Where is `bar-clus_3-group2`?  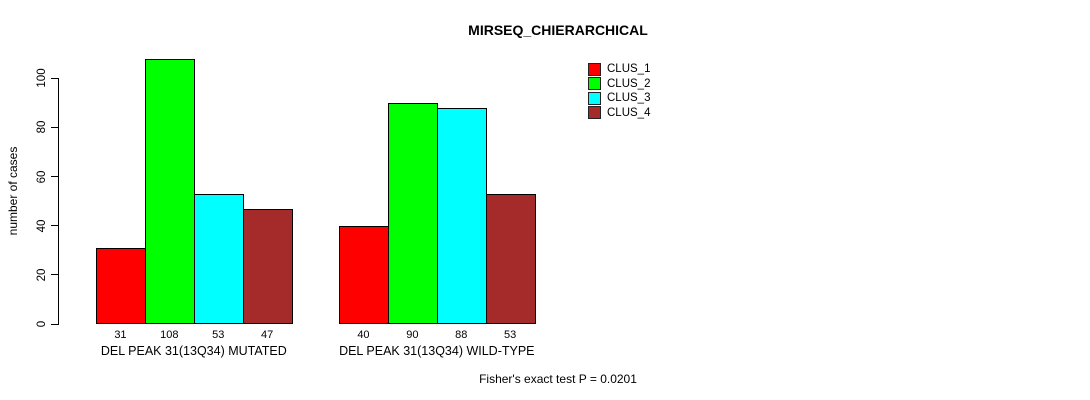
bar-clus_3-group2 is located at coordinates (461, 215).